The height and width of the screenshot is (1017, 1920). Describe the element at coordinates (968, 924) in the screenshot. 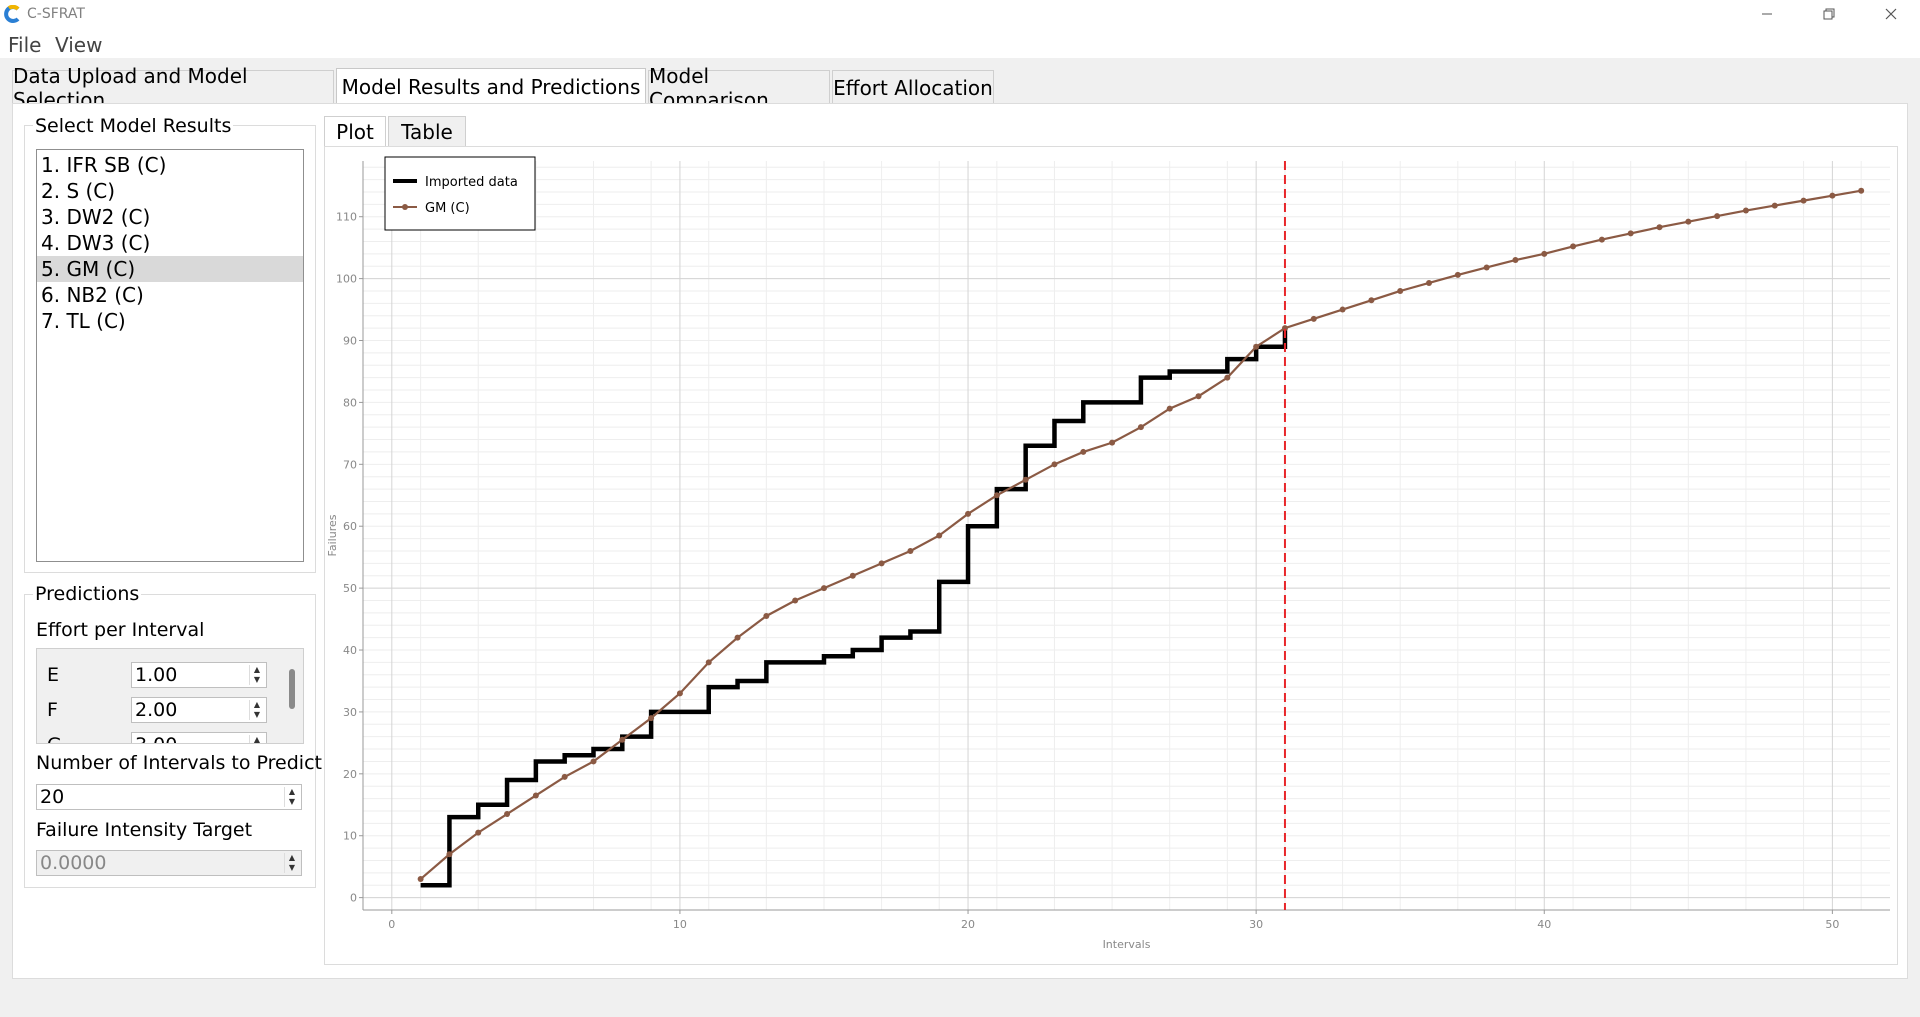

I see `x-tick-label: 20` at that location.